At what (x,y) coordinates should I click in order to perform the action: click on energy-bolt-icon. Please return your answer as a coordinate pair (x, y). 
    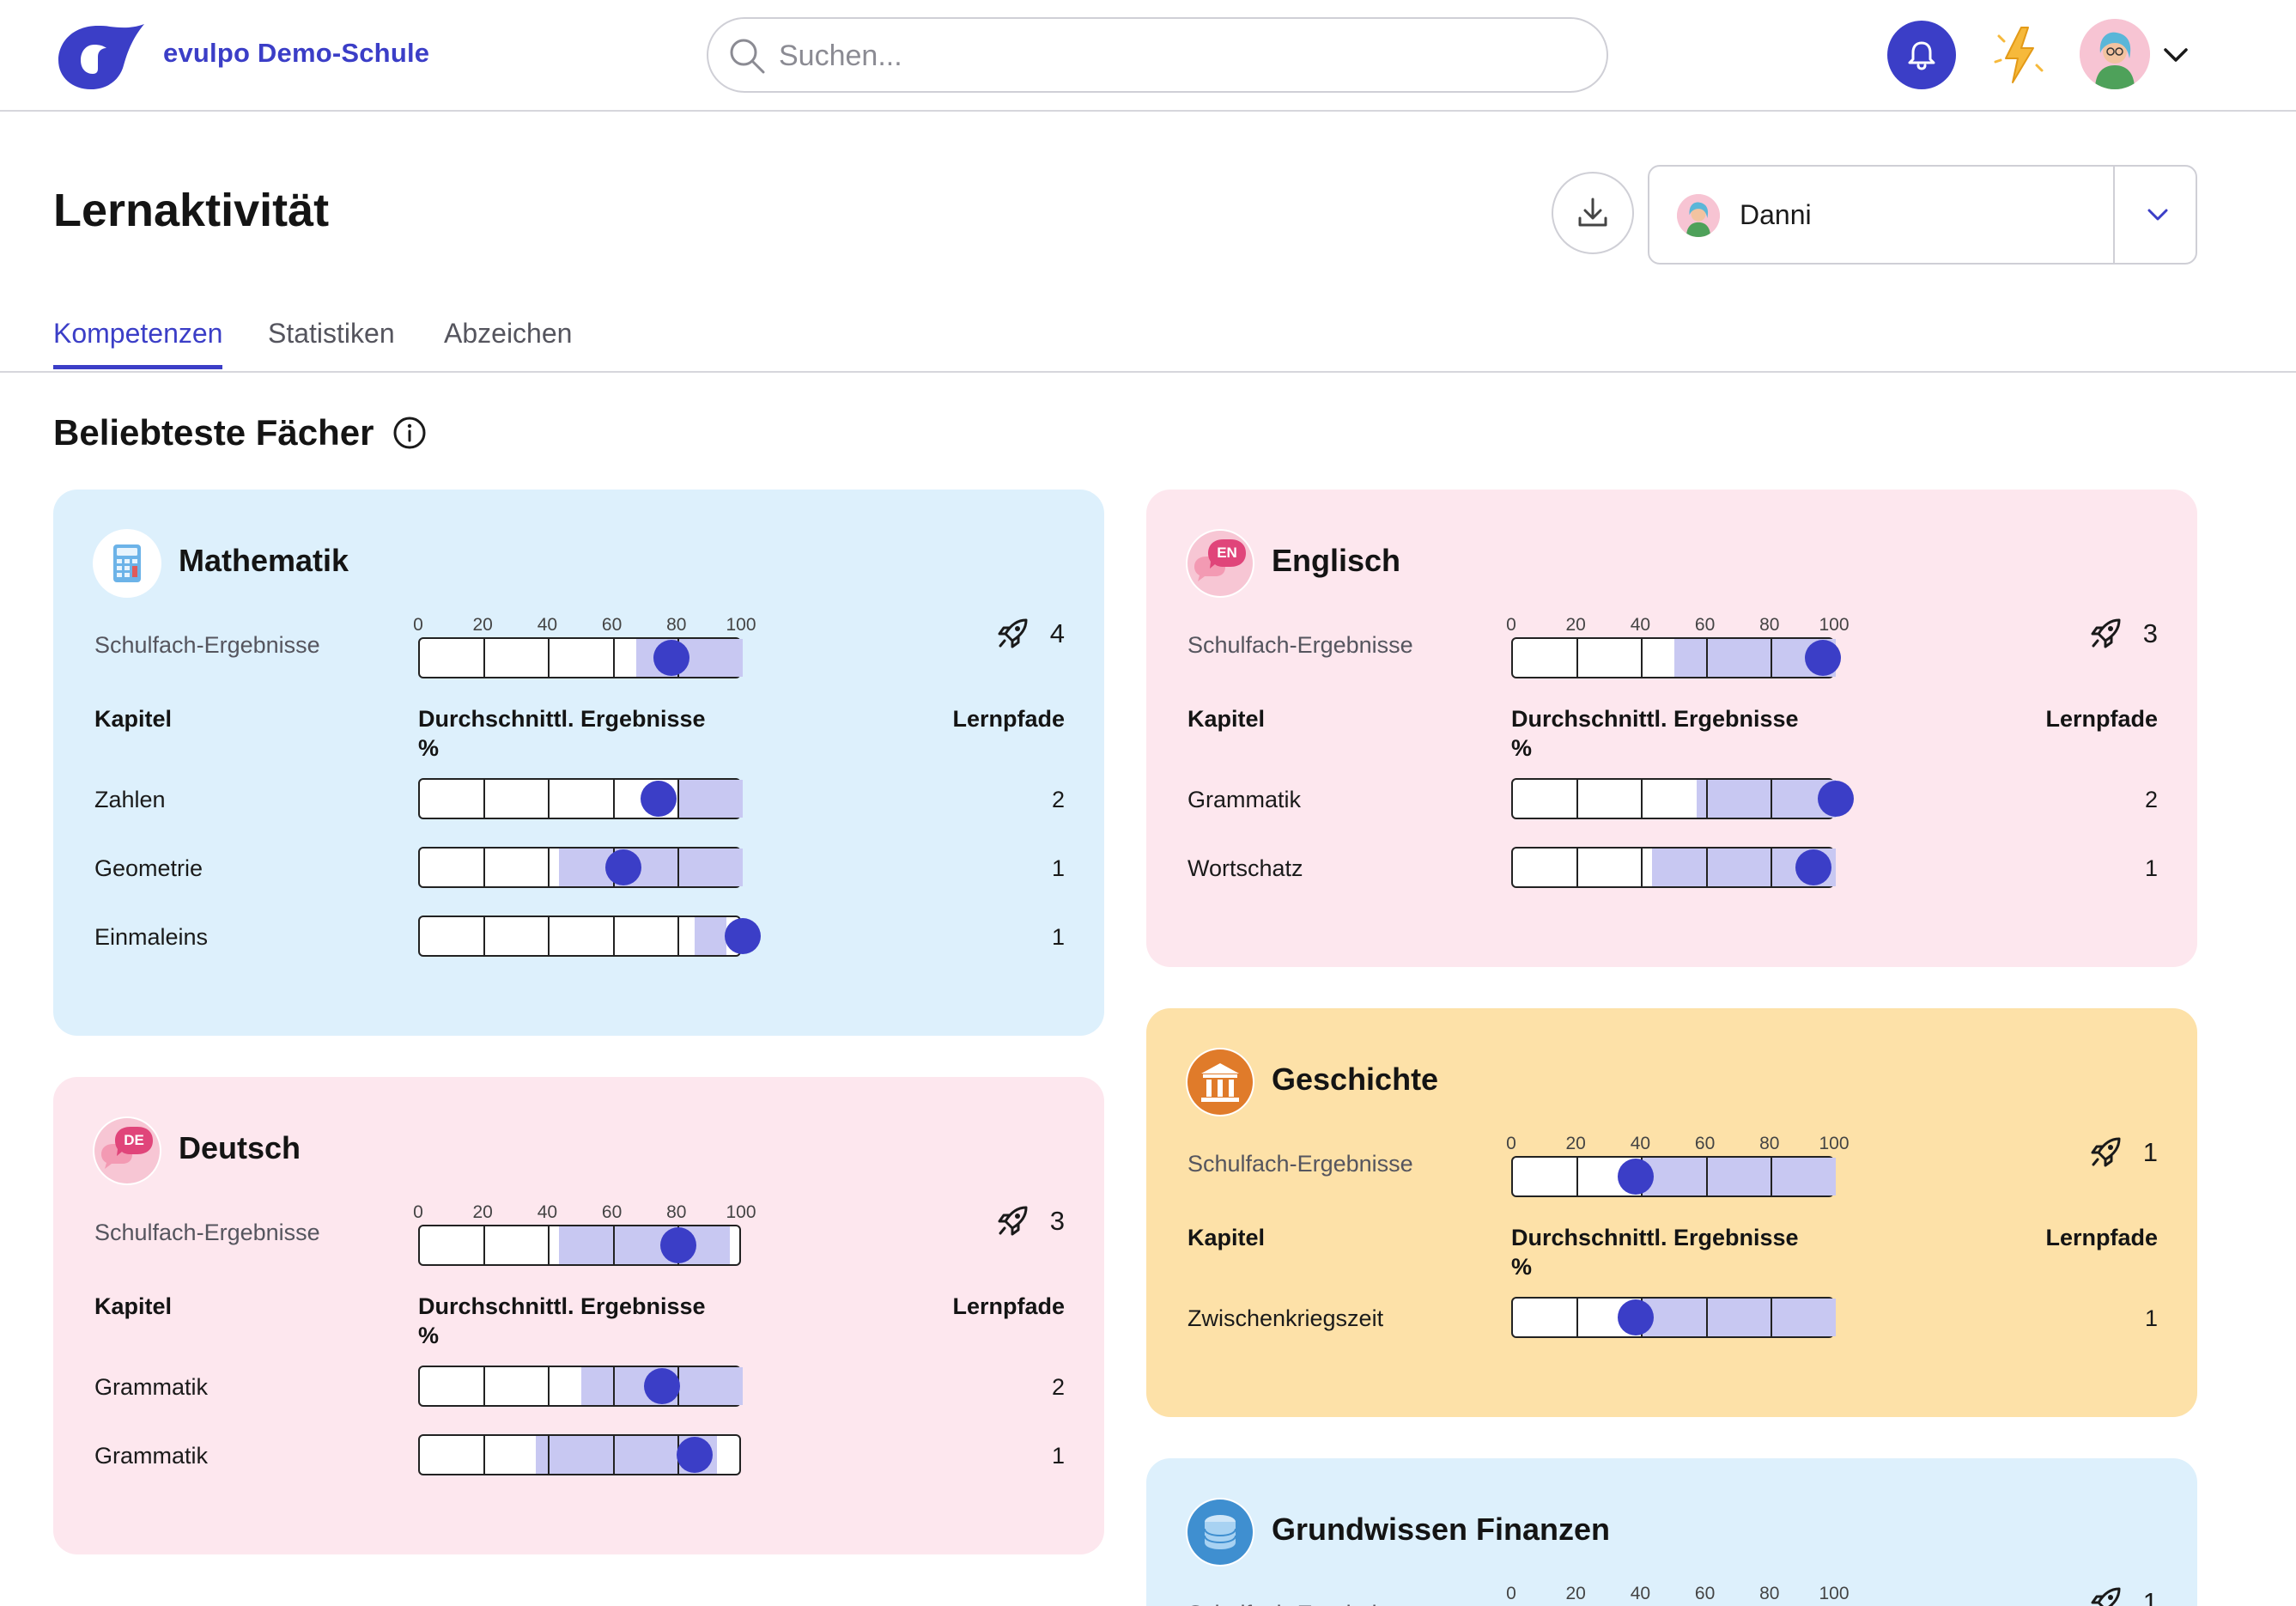
    Looking at the image, I should click on (2017, 55).